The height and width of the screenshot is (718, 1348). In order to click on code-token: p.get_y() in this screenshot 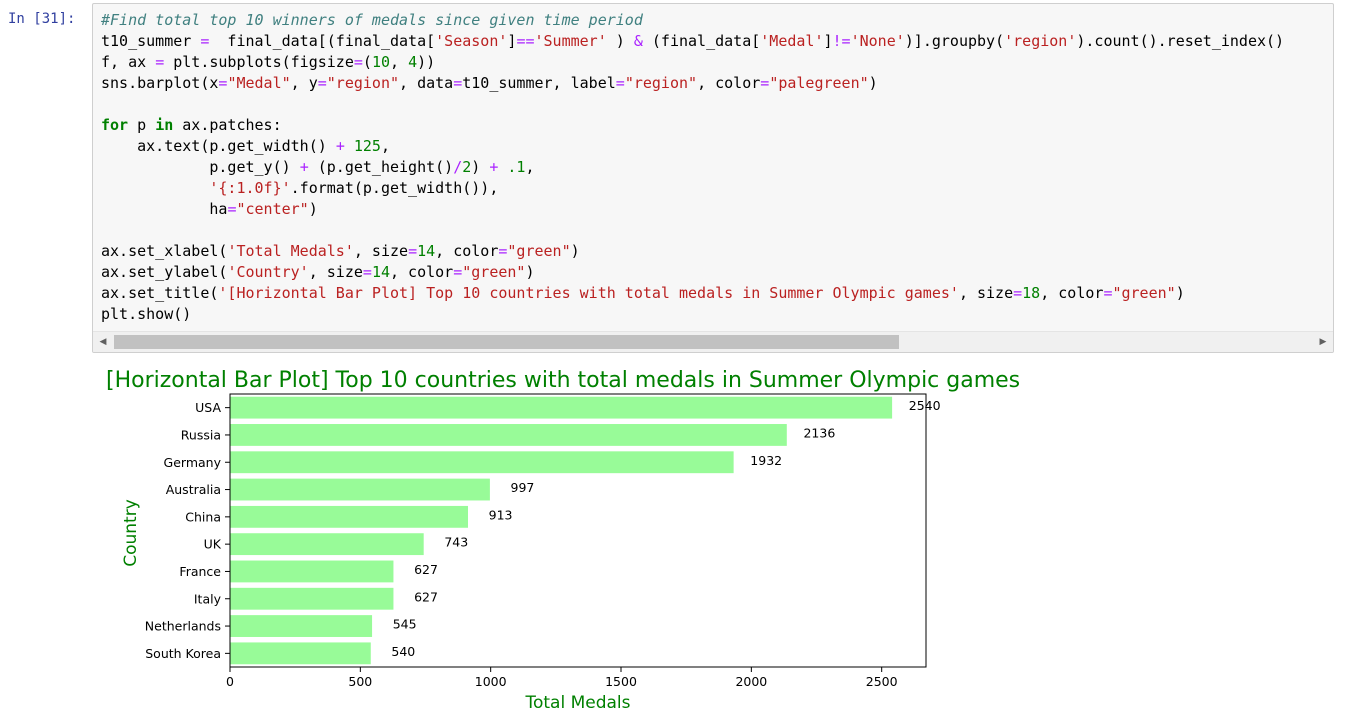, I will do `click(200, 167)`.